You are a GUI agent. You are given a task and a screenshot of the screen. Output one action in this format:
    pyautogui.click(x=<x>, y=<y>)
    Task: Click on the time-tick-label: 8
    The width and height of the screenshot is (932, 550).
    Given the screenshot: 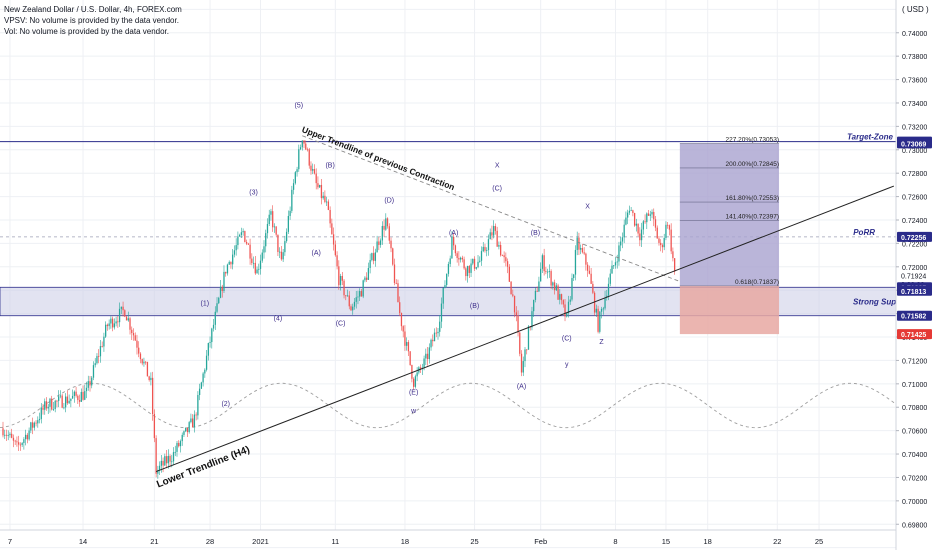 What is the action you would take?
    pyautogui.click(x=615, y=541)
    